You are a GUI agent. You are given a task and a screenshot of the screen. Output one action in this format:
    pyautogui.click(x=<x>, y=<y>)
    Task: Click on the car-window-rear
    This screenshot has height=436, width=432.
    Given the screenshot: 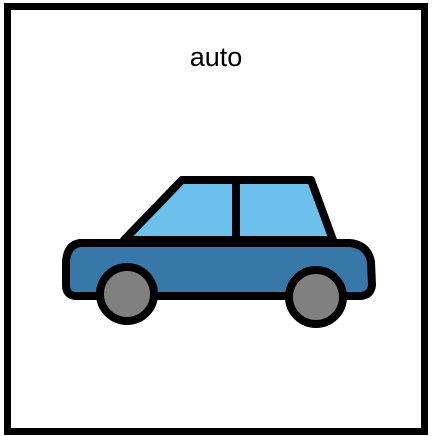 What is the action you would take?
    pyautogui.click(x=284, y=210)
    